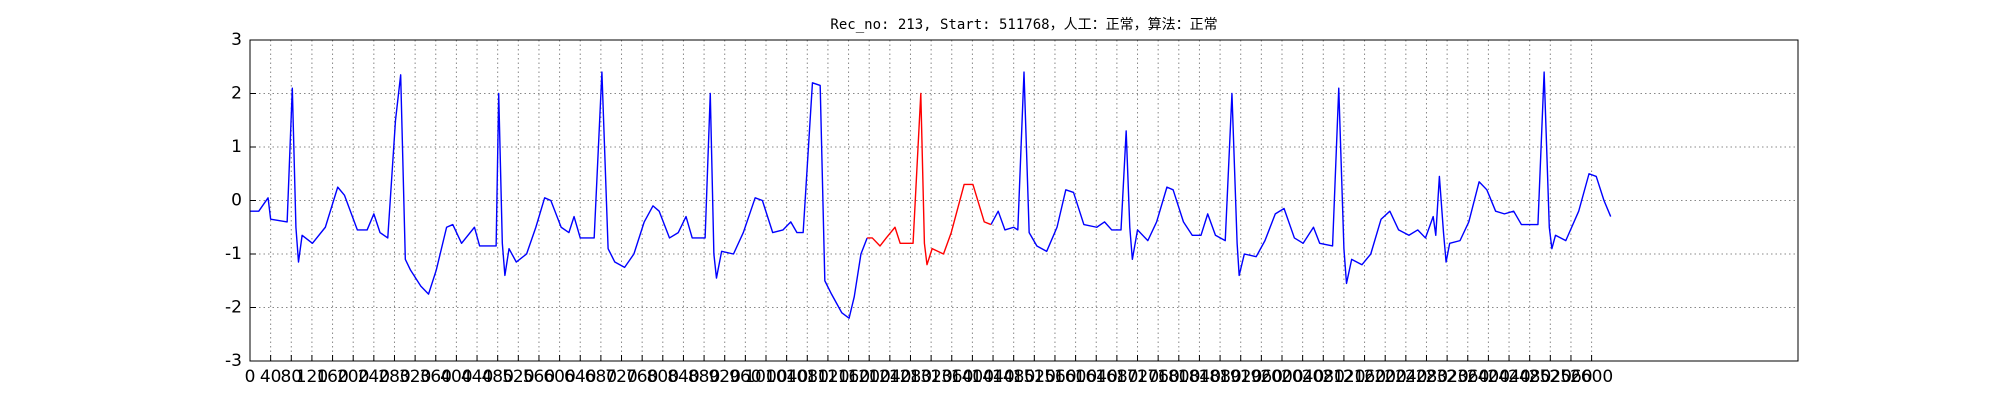  I want to click on x-tick-label: 2000, so click(1281, 377).